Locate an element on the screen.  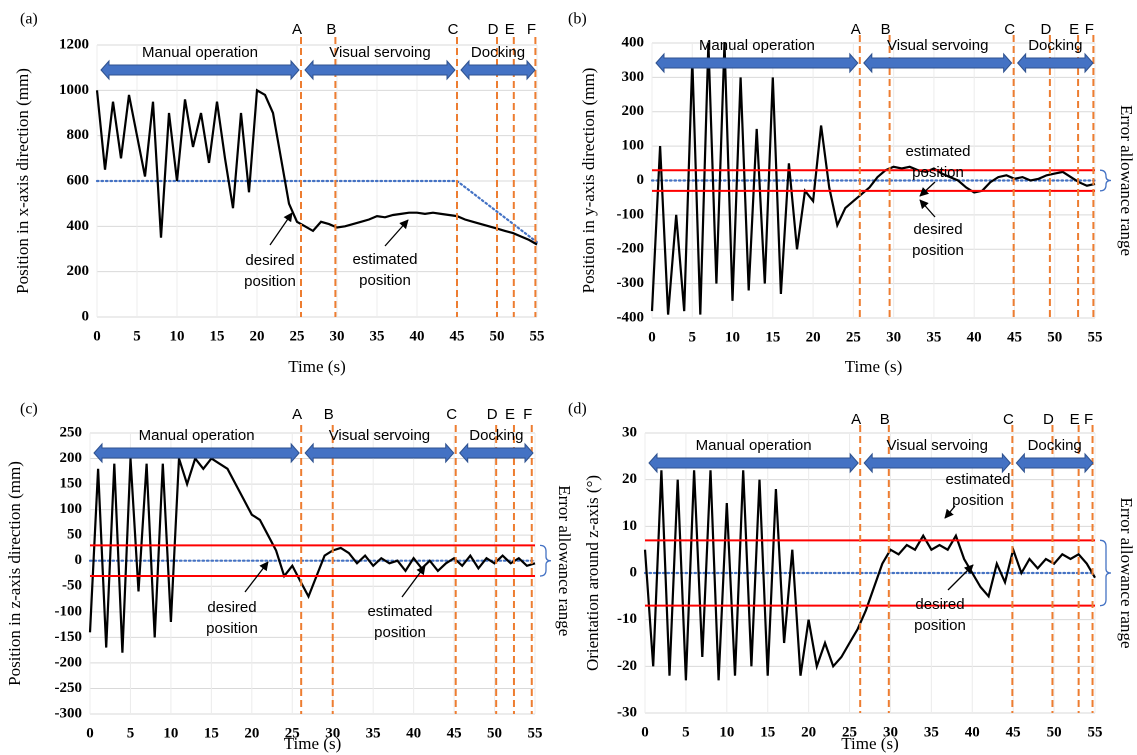
x-tick-label: 35 is located at coordinates (373, 733).